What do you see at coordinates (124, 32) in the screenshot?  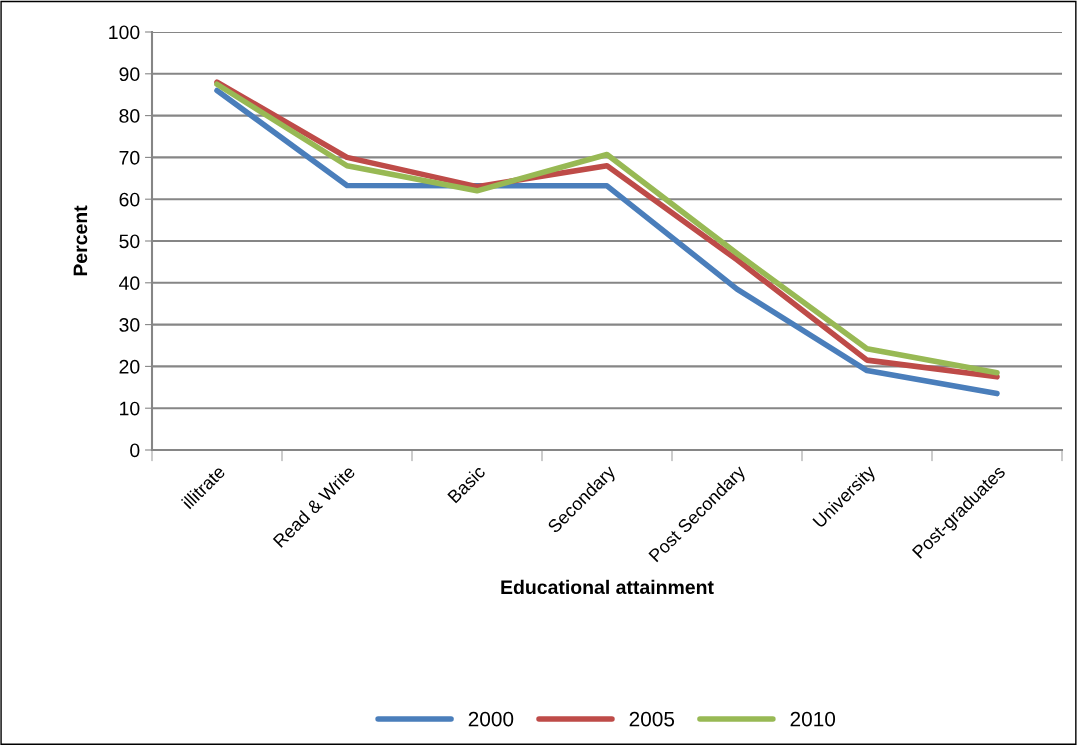 I see `y-tick-label: 100` at bounding box center [124, 32].